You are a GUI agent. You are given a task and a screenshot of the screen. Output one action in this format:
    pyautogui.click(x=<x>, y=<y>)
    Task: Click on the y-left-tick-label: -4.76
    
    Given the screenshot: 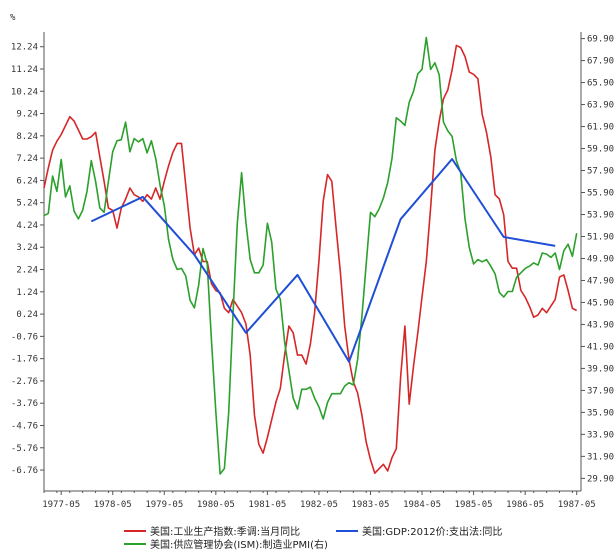 What is the action you would take?
    pyautogui.click(x=24, y=426)
    